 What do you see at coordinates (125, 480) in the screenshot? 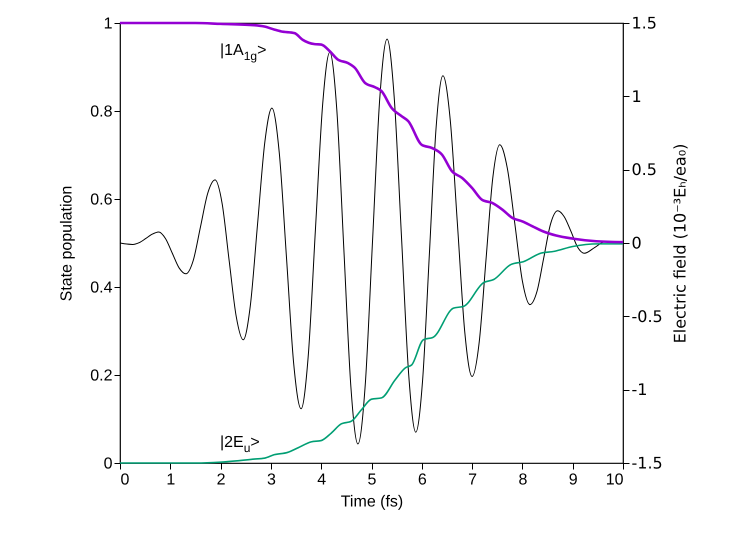
I see `x-tick-label: 0` at bounding box center [125, 480].